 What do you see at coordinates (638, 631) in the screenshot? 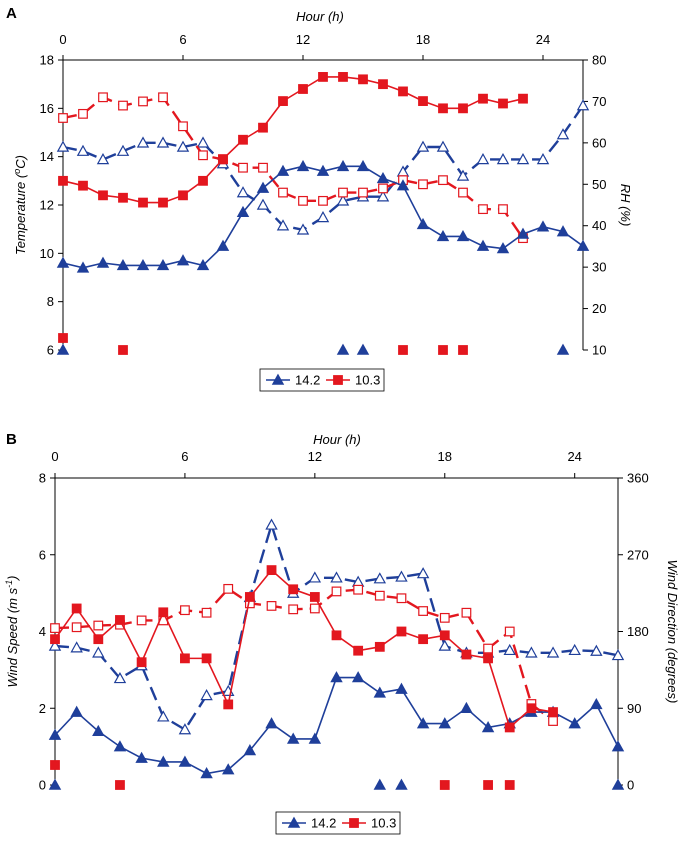
I see `y-right-tick-label: 180` at bounding box center [638, 631].